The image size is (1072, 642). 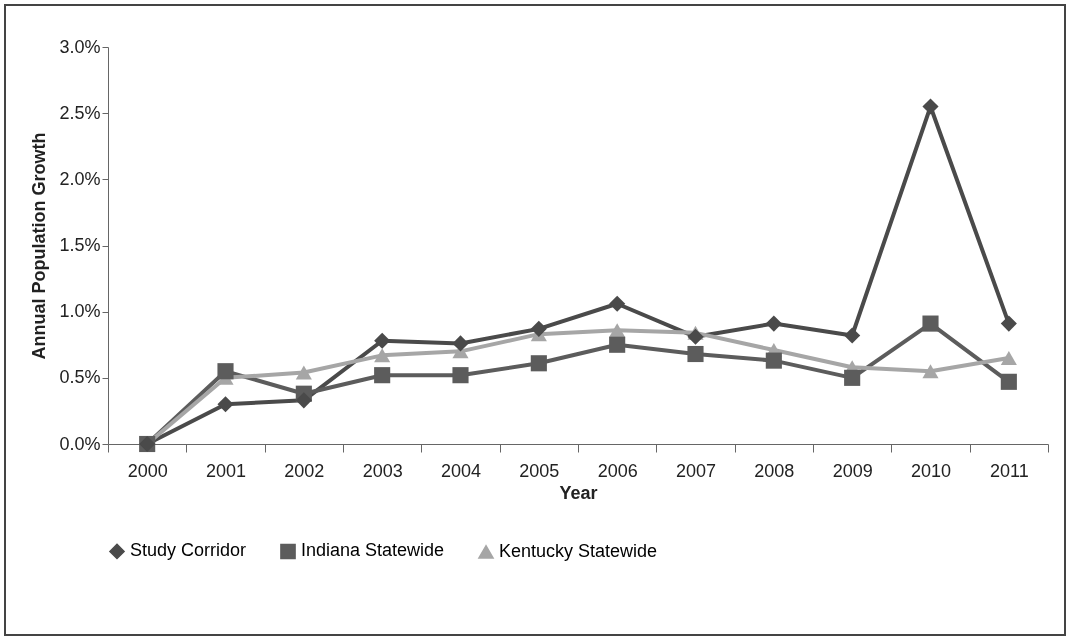 I want to click on y-tick-label: 2.5%, so click(x=80, y=112).